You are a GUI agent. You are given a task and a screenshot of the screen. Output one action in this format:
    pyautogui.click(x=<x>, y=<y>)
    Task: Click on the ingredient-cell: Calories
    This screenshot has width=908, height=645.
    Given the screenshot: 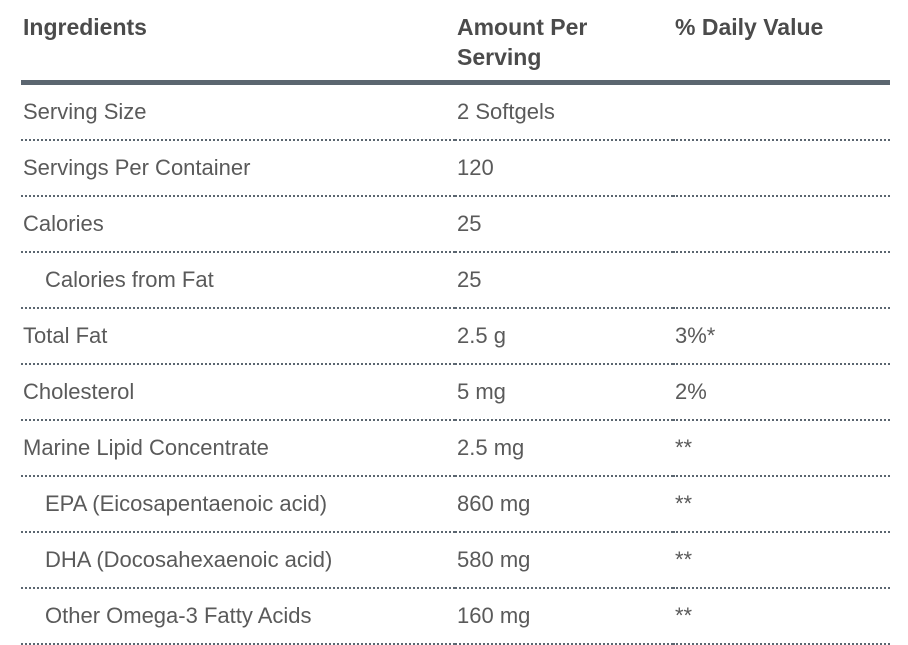 What is the action you would take?
    pyautogui.click(x=238, y=224)
    